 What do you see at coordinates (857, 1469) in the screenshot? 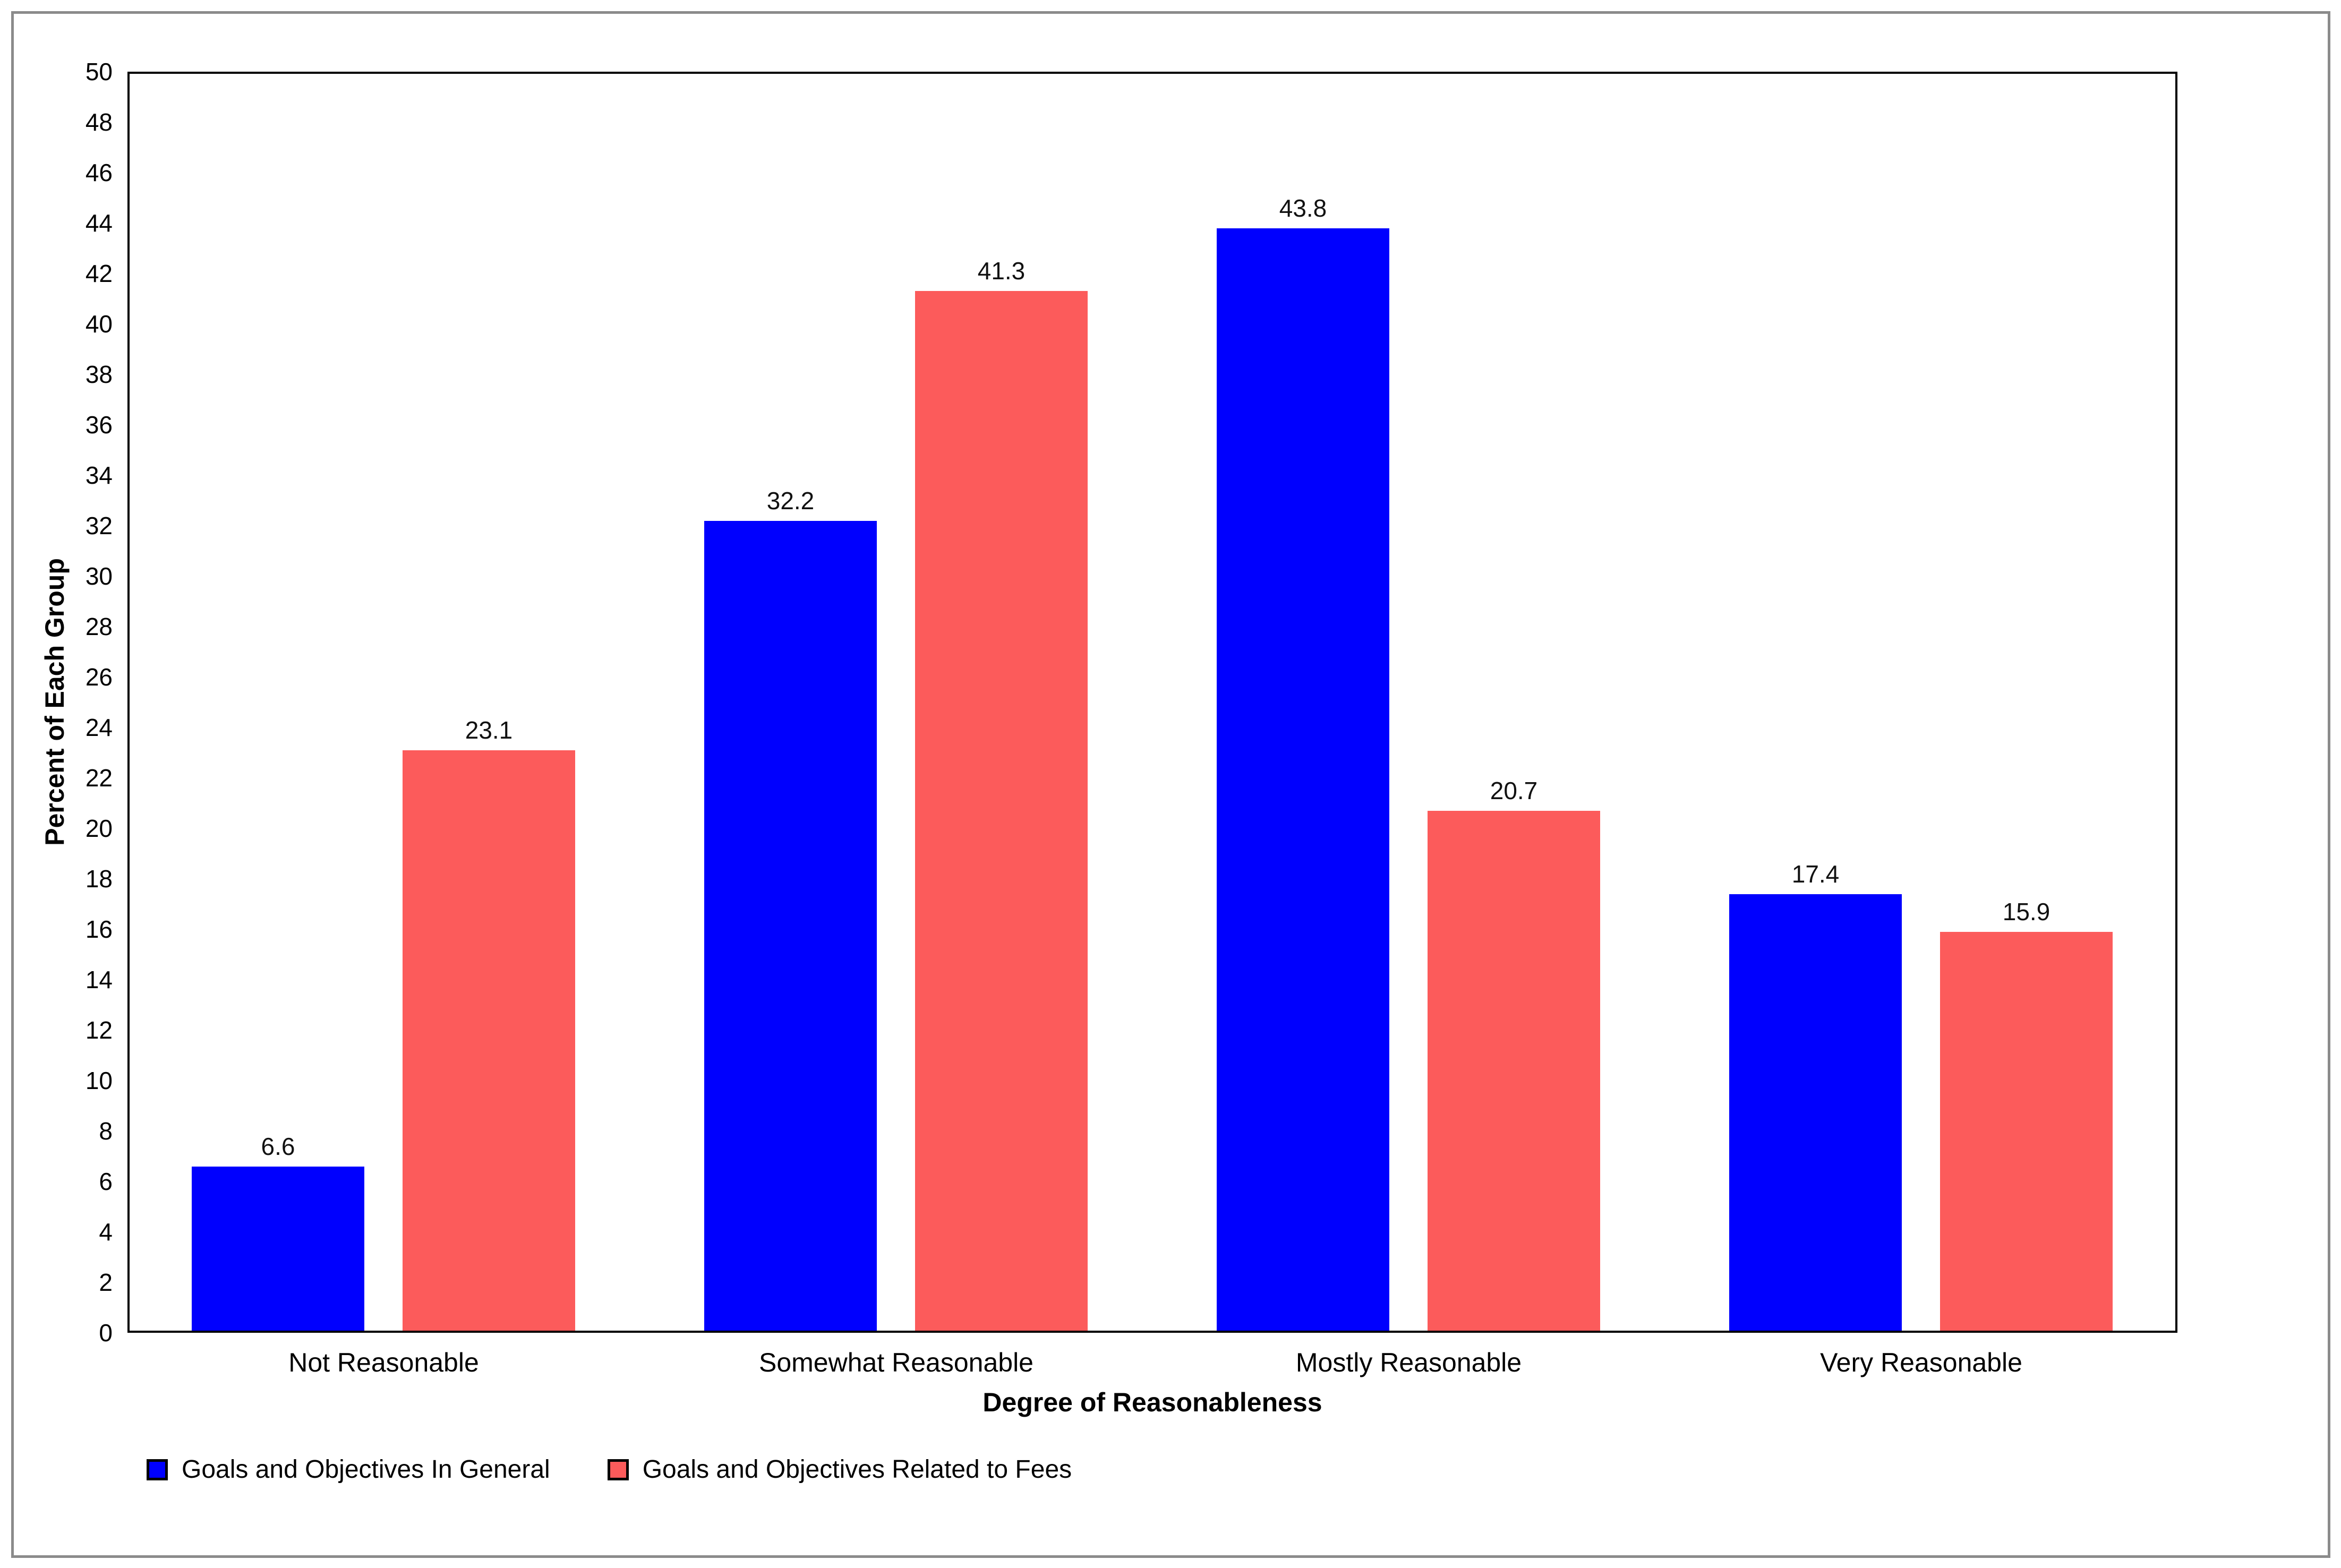
I see `legend-label: Goals and Objectives Related to Fees` at bounding box center [857, 1469].